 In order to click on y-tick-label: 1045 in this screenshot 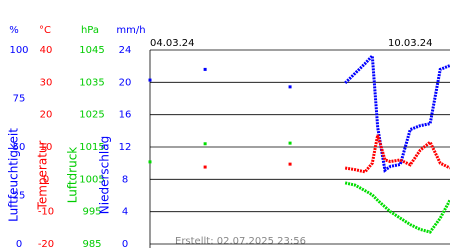, I will do `click(91, 50)`.